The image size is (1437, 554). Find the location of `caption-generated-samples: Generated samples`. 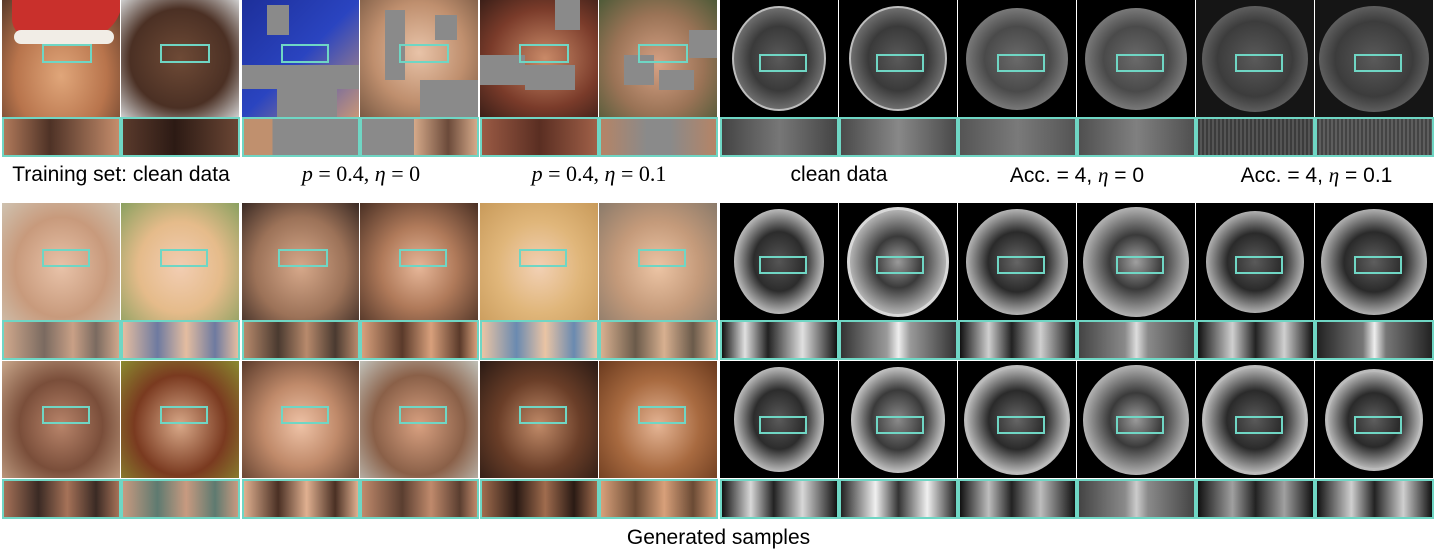

caption-generated-samples: Generated samples is located at coordinates (718, 538).